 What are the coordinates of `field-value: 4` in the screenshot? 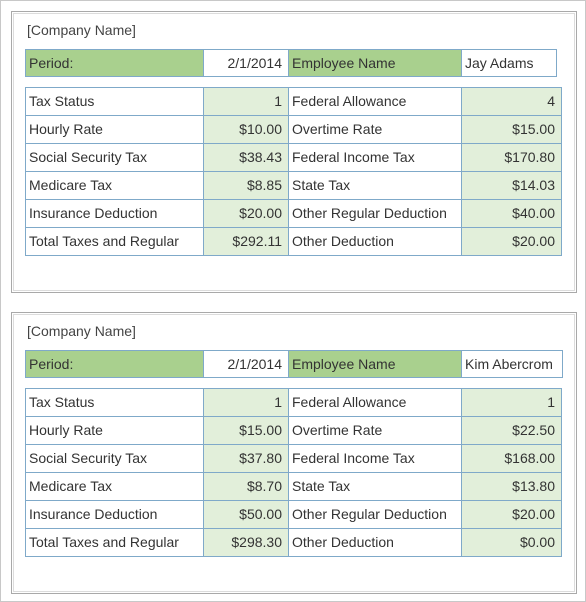 It's located at (511, 101).